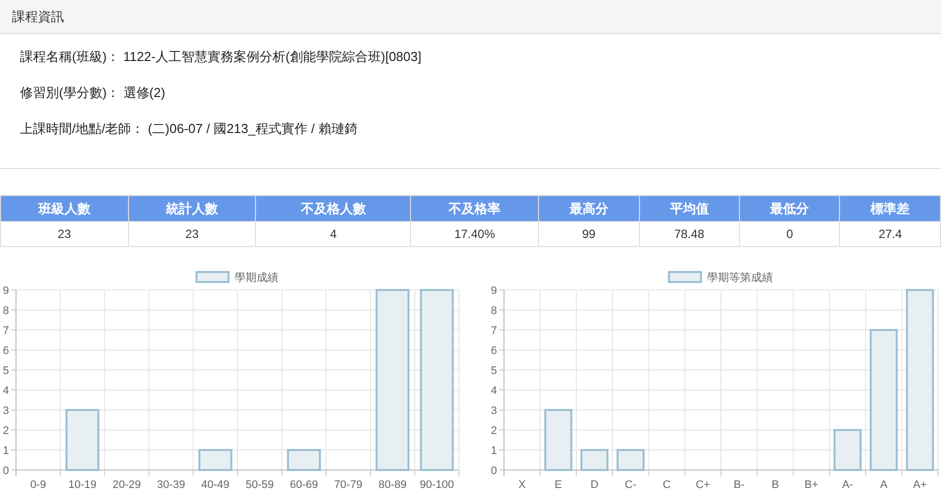 The height and width of the screenshot is (495, 941). Describe the element at coordinates (811, 485) in the screenshot. I see `x-tick-label: B+` at that location.